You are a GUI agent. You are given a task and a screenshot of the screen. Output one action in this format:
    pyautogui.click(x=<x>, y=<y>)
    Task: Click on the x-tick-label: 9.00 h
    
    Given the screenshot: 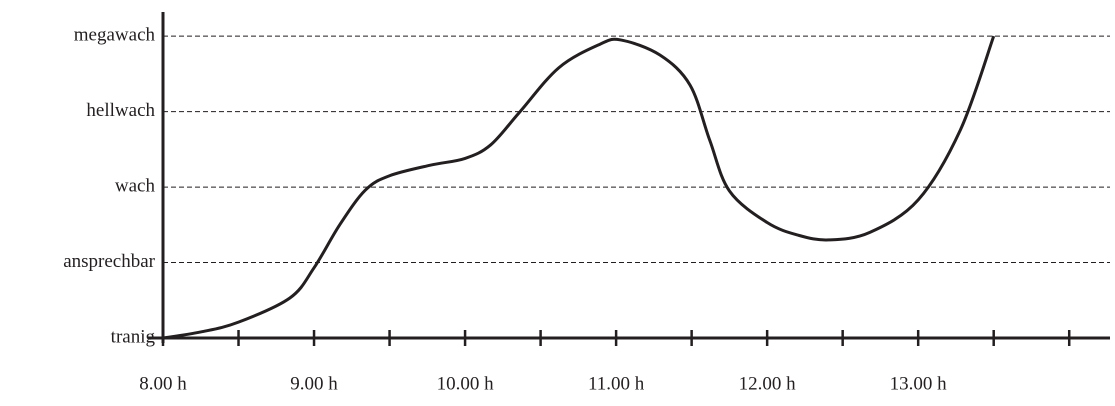 What is the action you would take?
    pyautogui.click(x=314, y=383)
    